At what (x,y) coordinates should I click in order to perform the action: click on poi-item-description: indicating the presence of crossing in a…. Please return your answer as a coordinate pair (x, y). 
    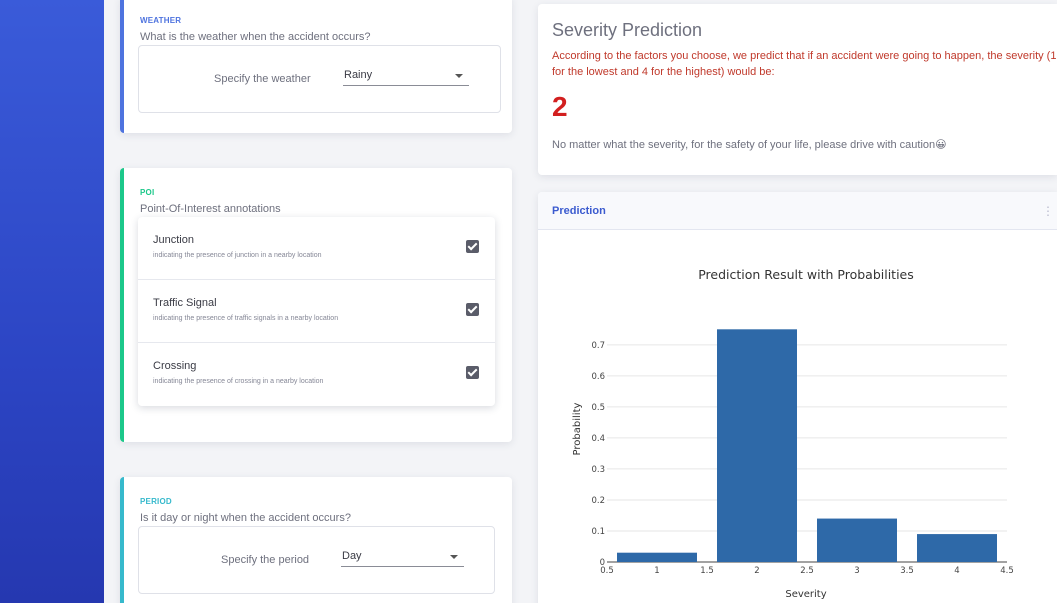
    Looking at the image, I should click on (238, 381).